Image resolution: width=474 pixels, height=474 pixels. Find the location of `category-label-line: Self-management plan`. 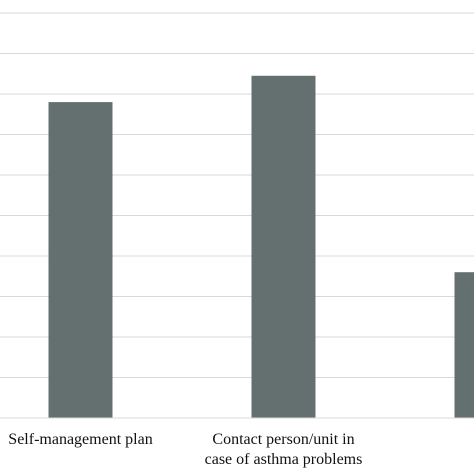

category-label-line: Self-management plan is located at coordinates (80, 439).